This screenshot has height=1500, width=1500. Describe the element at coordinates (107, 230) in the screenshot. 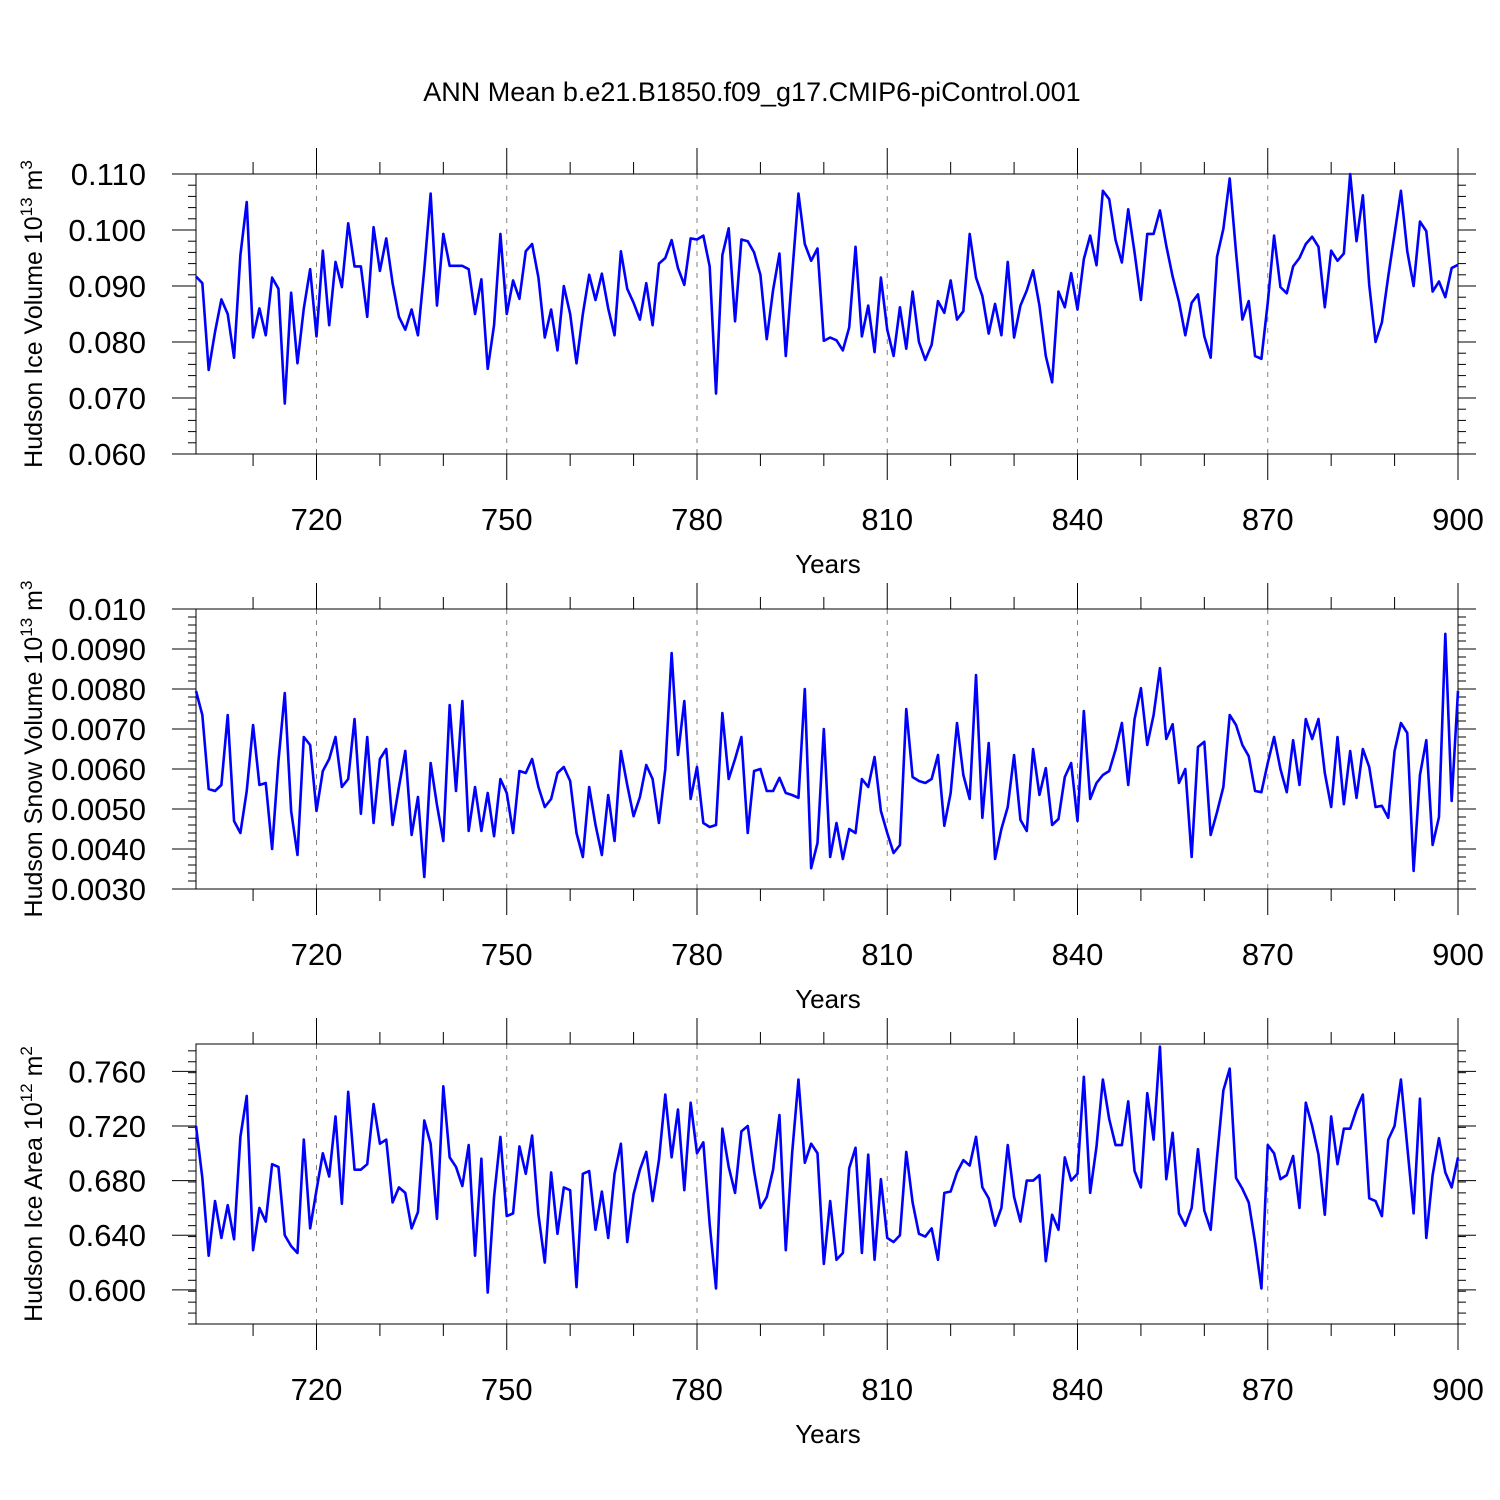

I see `y-tick-label: 0.100` at that location.